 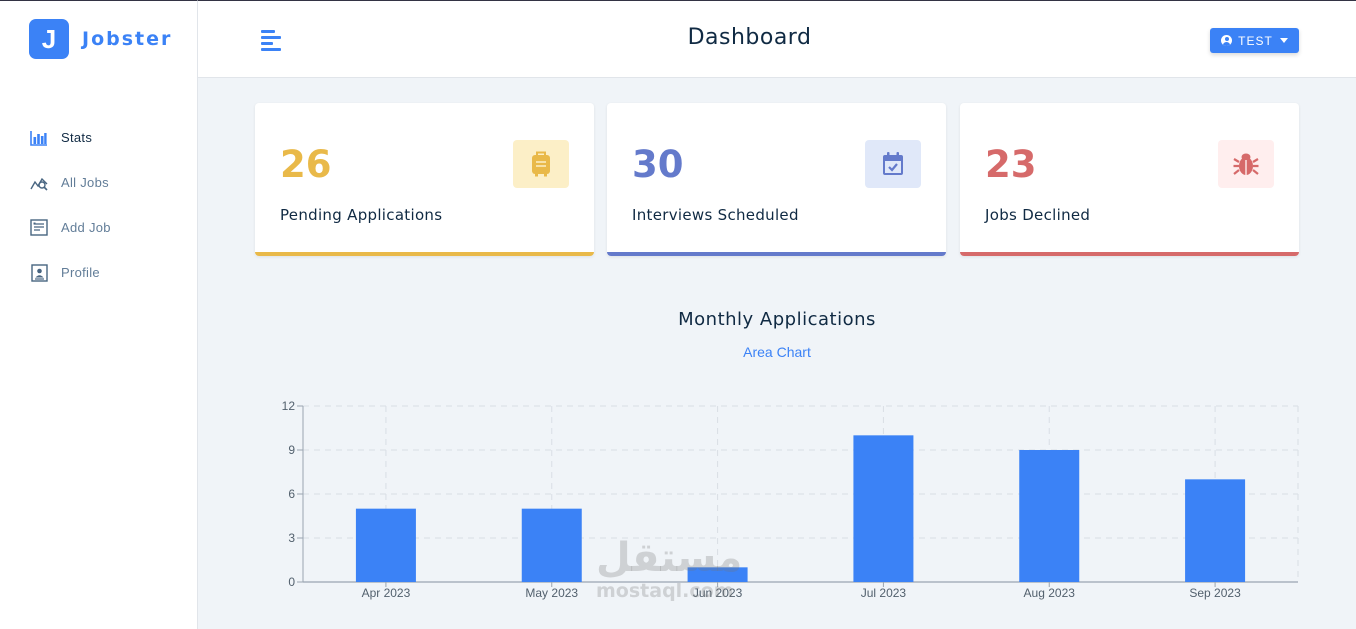 What do you see at coordinates (1050, 593) in the screenshot?
I see `x-tick-label: Aug 2023` at bounding box center [1050, 593].